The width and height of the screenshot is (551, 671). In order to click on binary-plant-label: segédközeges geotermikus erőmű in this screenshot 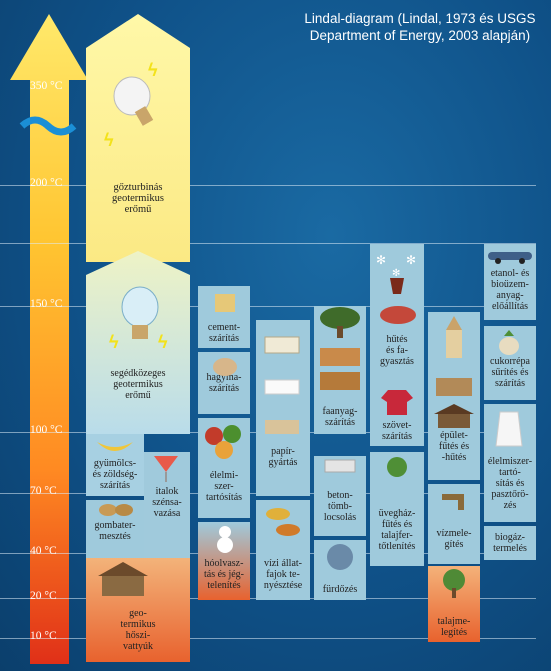, I will do `click(138, 384)`.